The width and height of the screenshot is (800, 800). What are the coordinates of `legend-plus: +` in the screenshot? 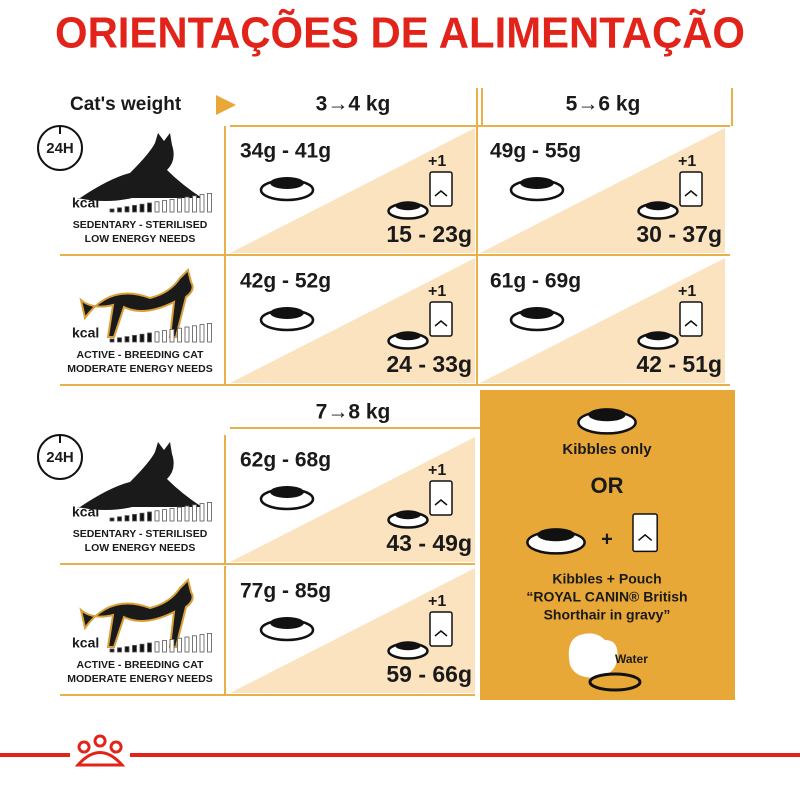 It's located at (607, 539).